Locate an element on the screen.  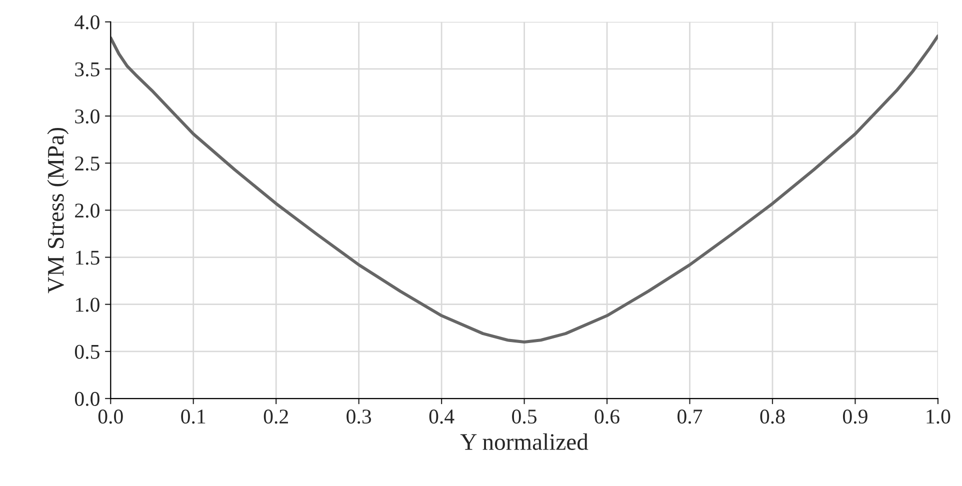
x-tick-label: 0.0 is located at coordinates (110, 417).